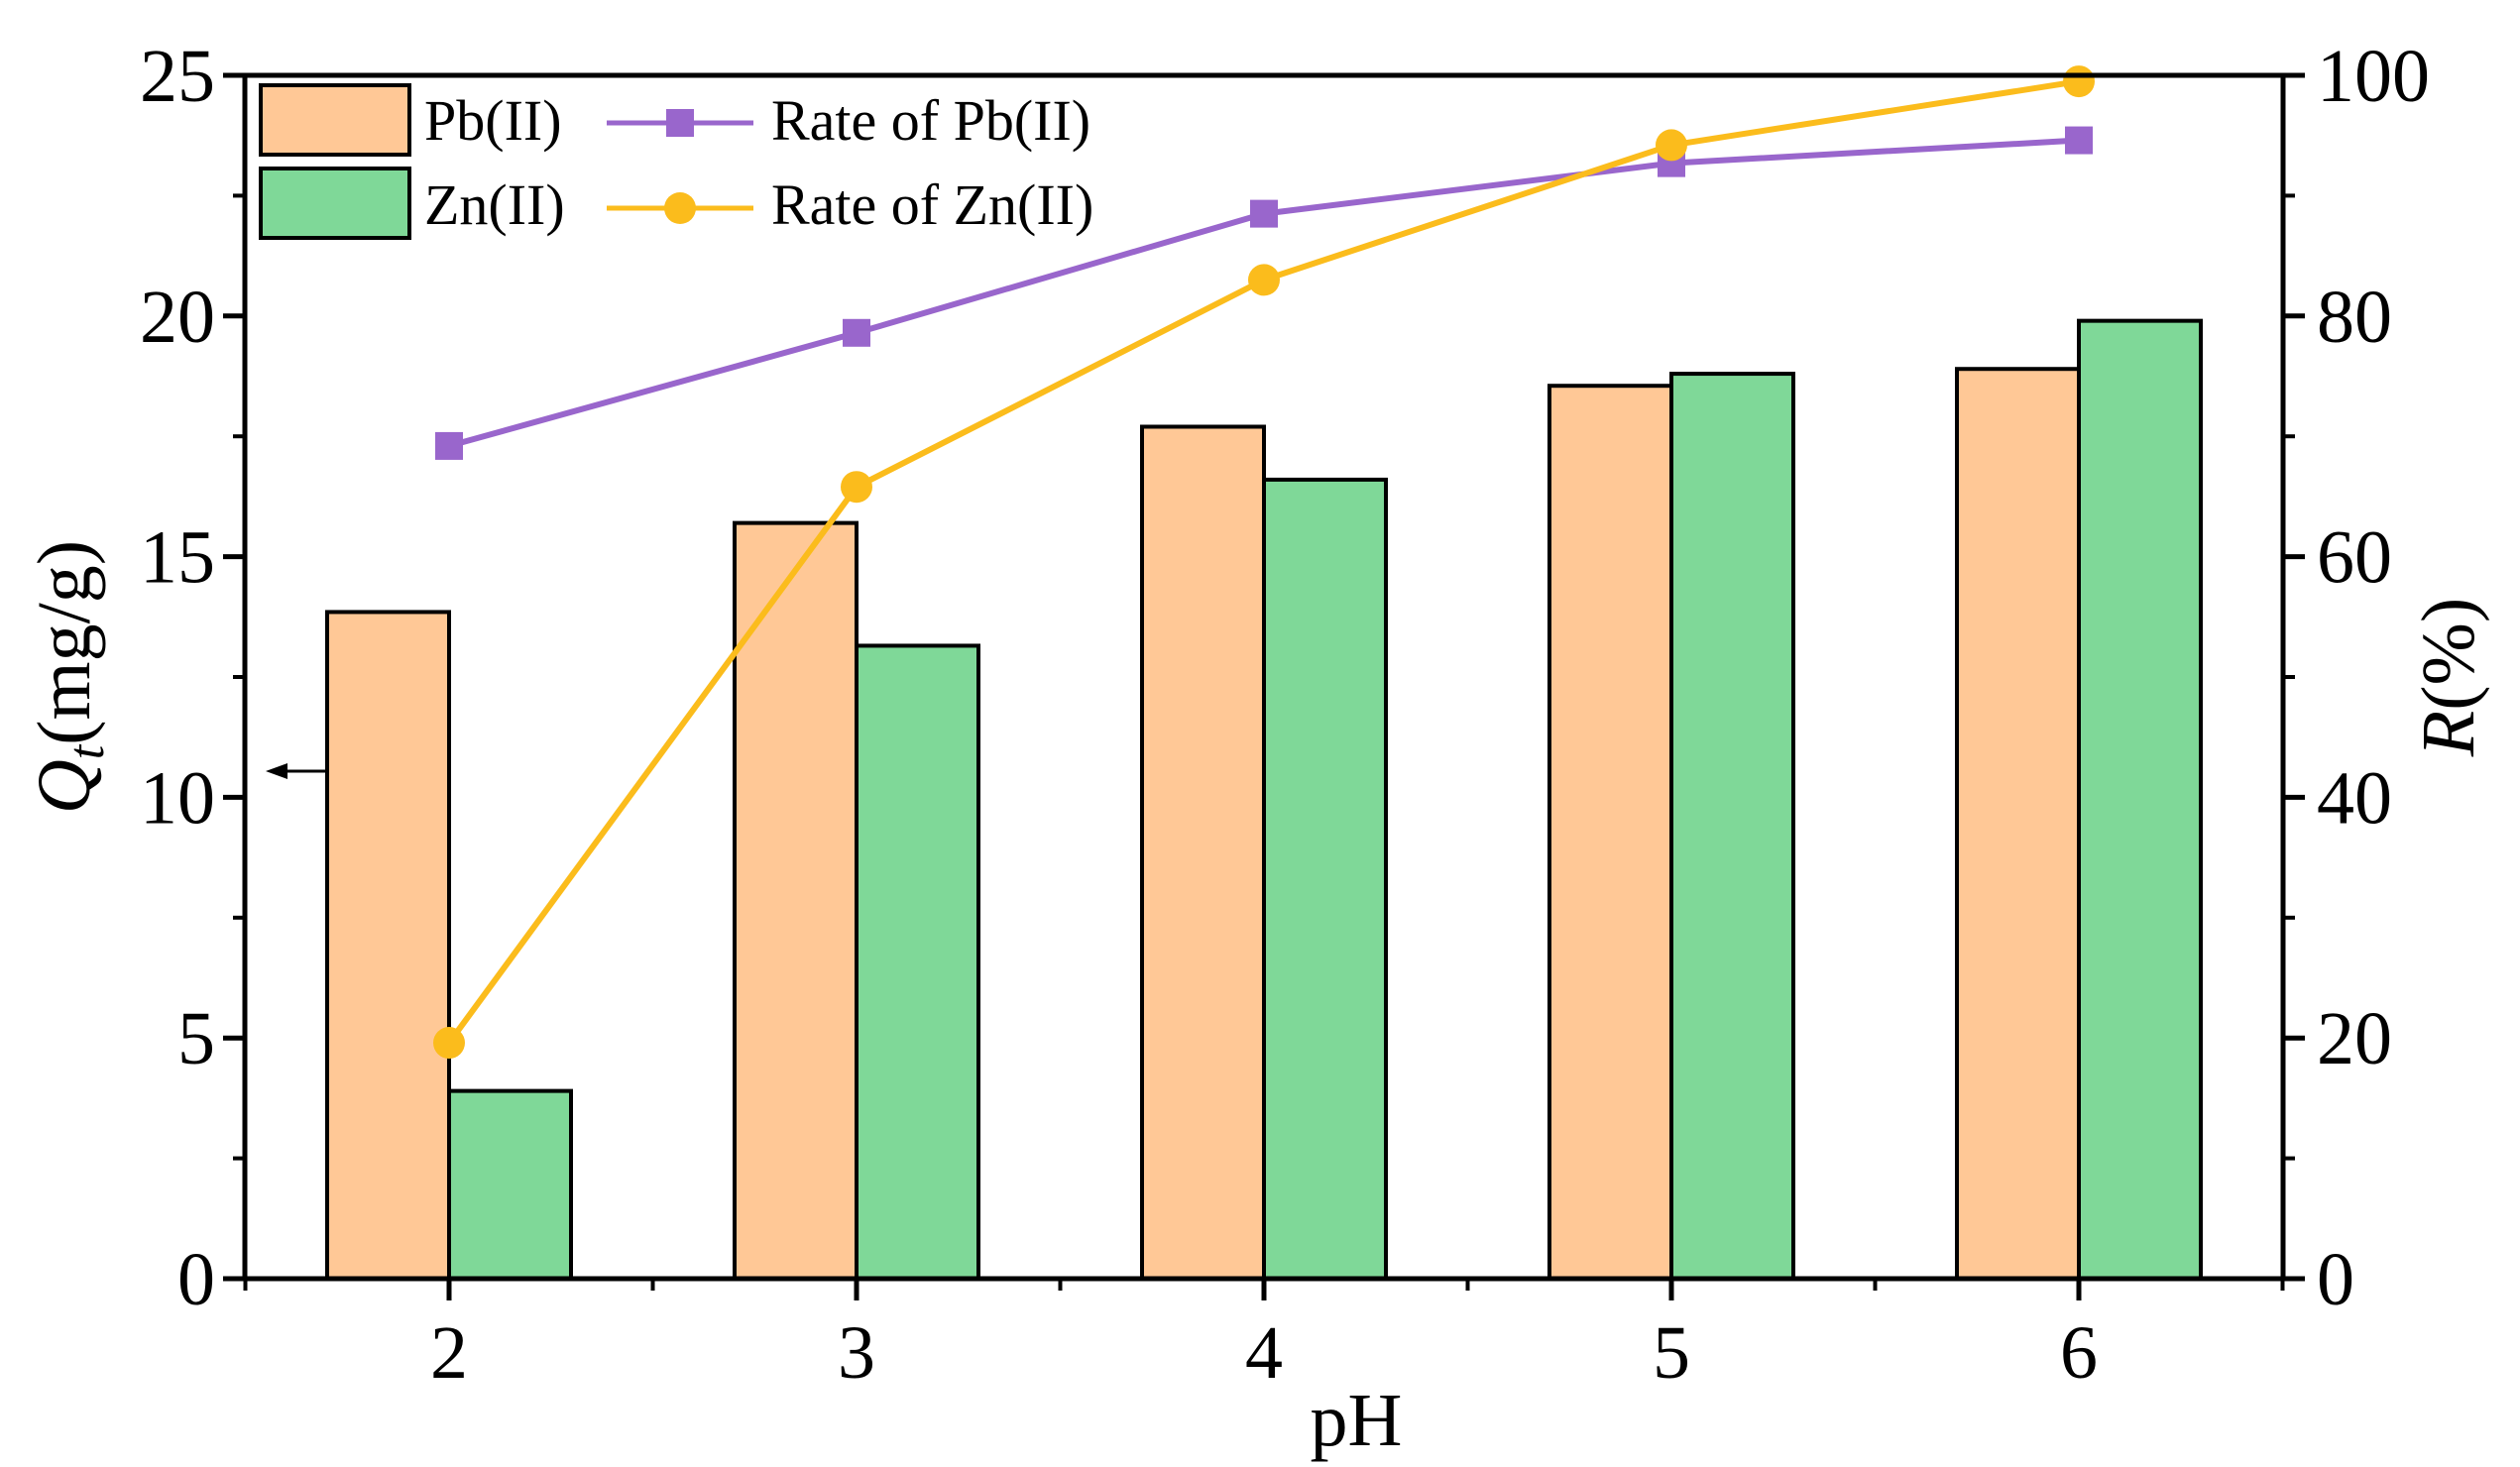  Describe the element at coordinates (196, 1038) in the screenshot. I see `left-tick-label-5: 5` at that location.